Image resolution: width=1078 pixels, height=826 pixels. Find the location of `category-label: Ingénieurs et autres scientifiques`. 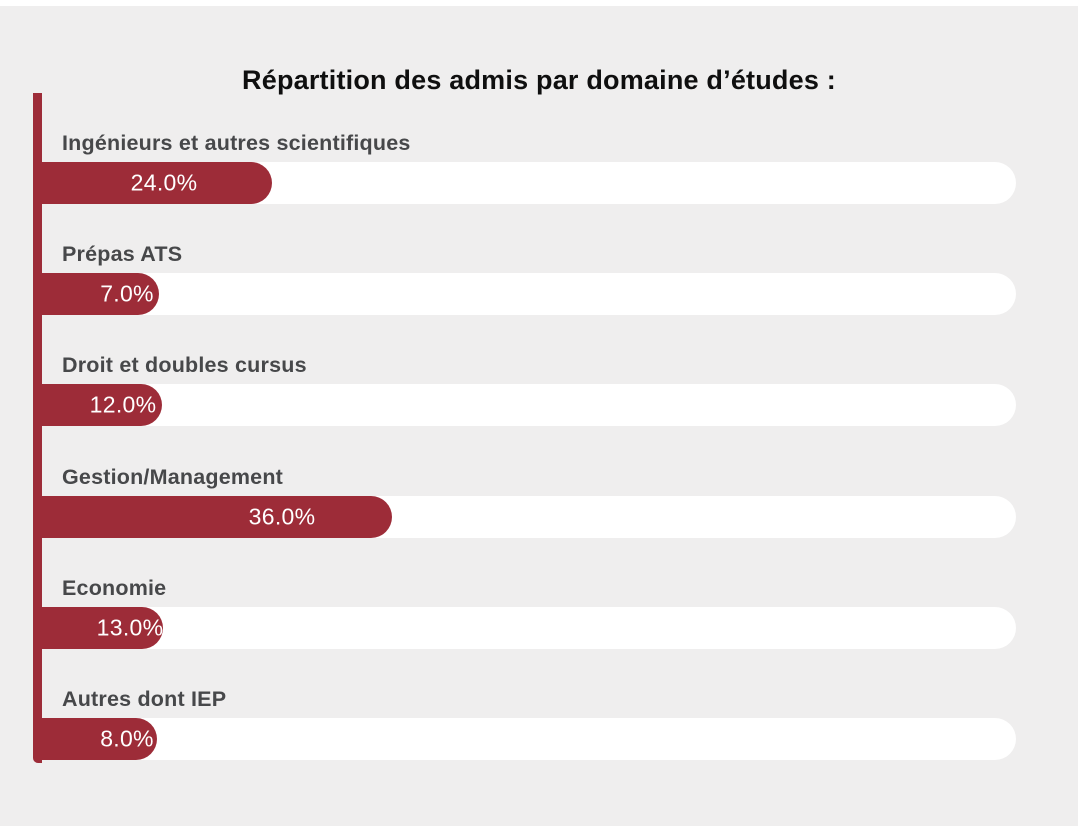

category-label: Ingénieurs et autres scientifiques is located at coordinates (236, 143).